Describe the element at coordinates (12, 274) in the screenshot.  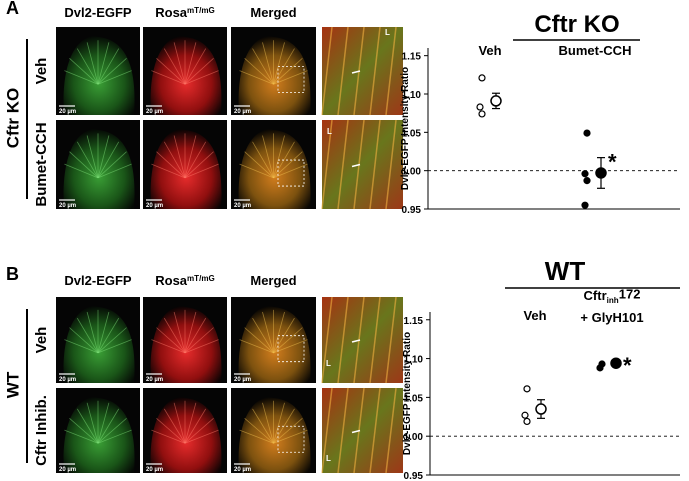
I see `panel-label: B` at that location.